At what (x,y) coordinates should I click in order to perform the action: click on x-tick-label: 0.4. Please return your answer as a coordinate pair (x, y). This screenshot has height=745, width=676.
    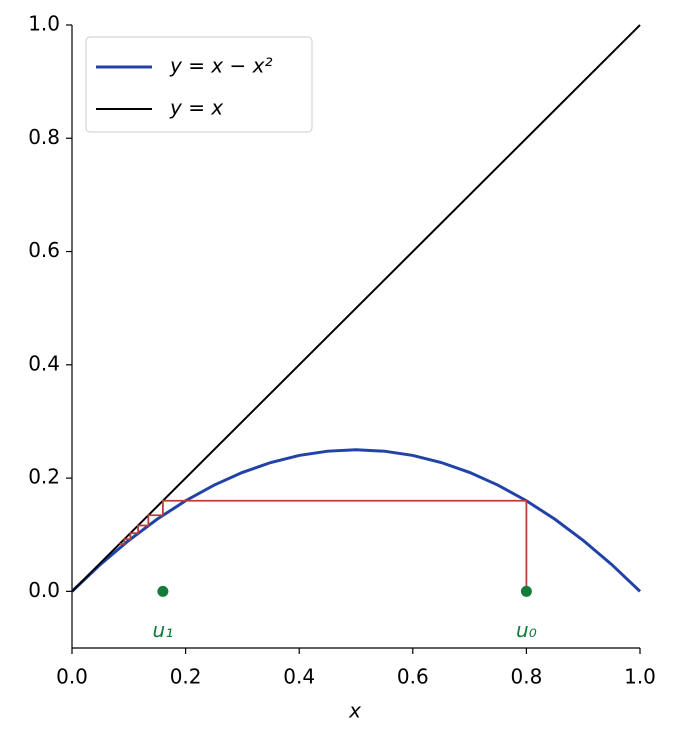
    Looking at the image, I should click on (299, 677).